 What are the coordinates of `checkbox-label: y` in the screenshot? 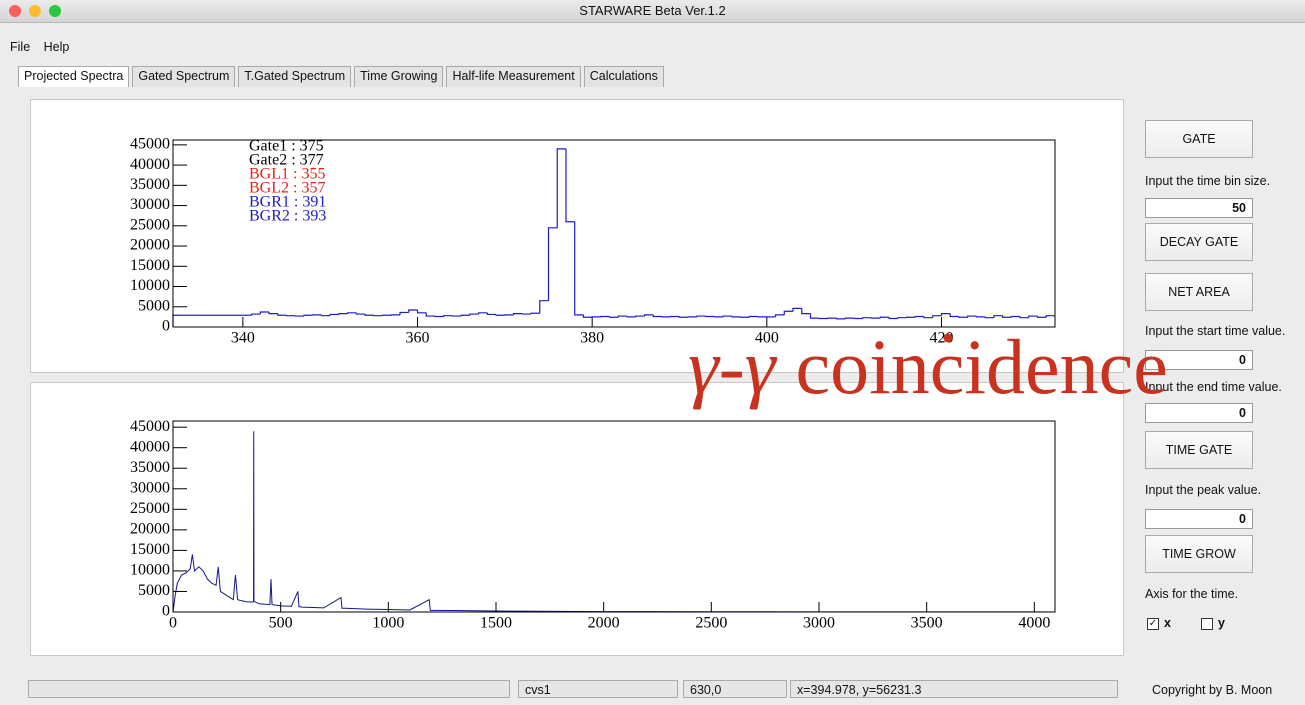 It's located at (1221, 623).